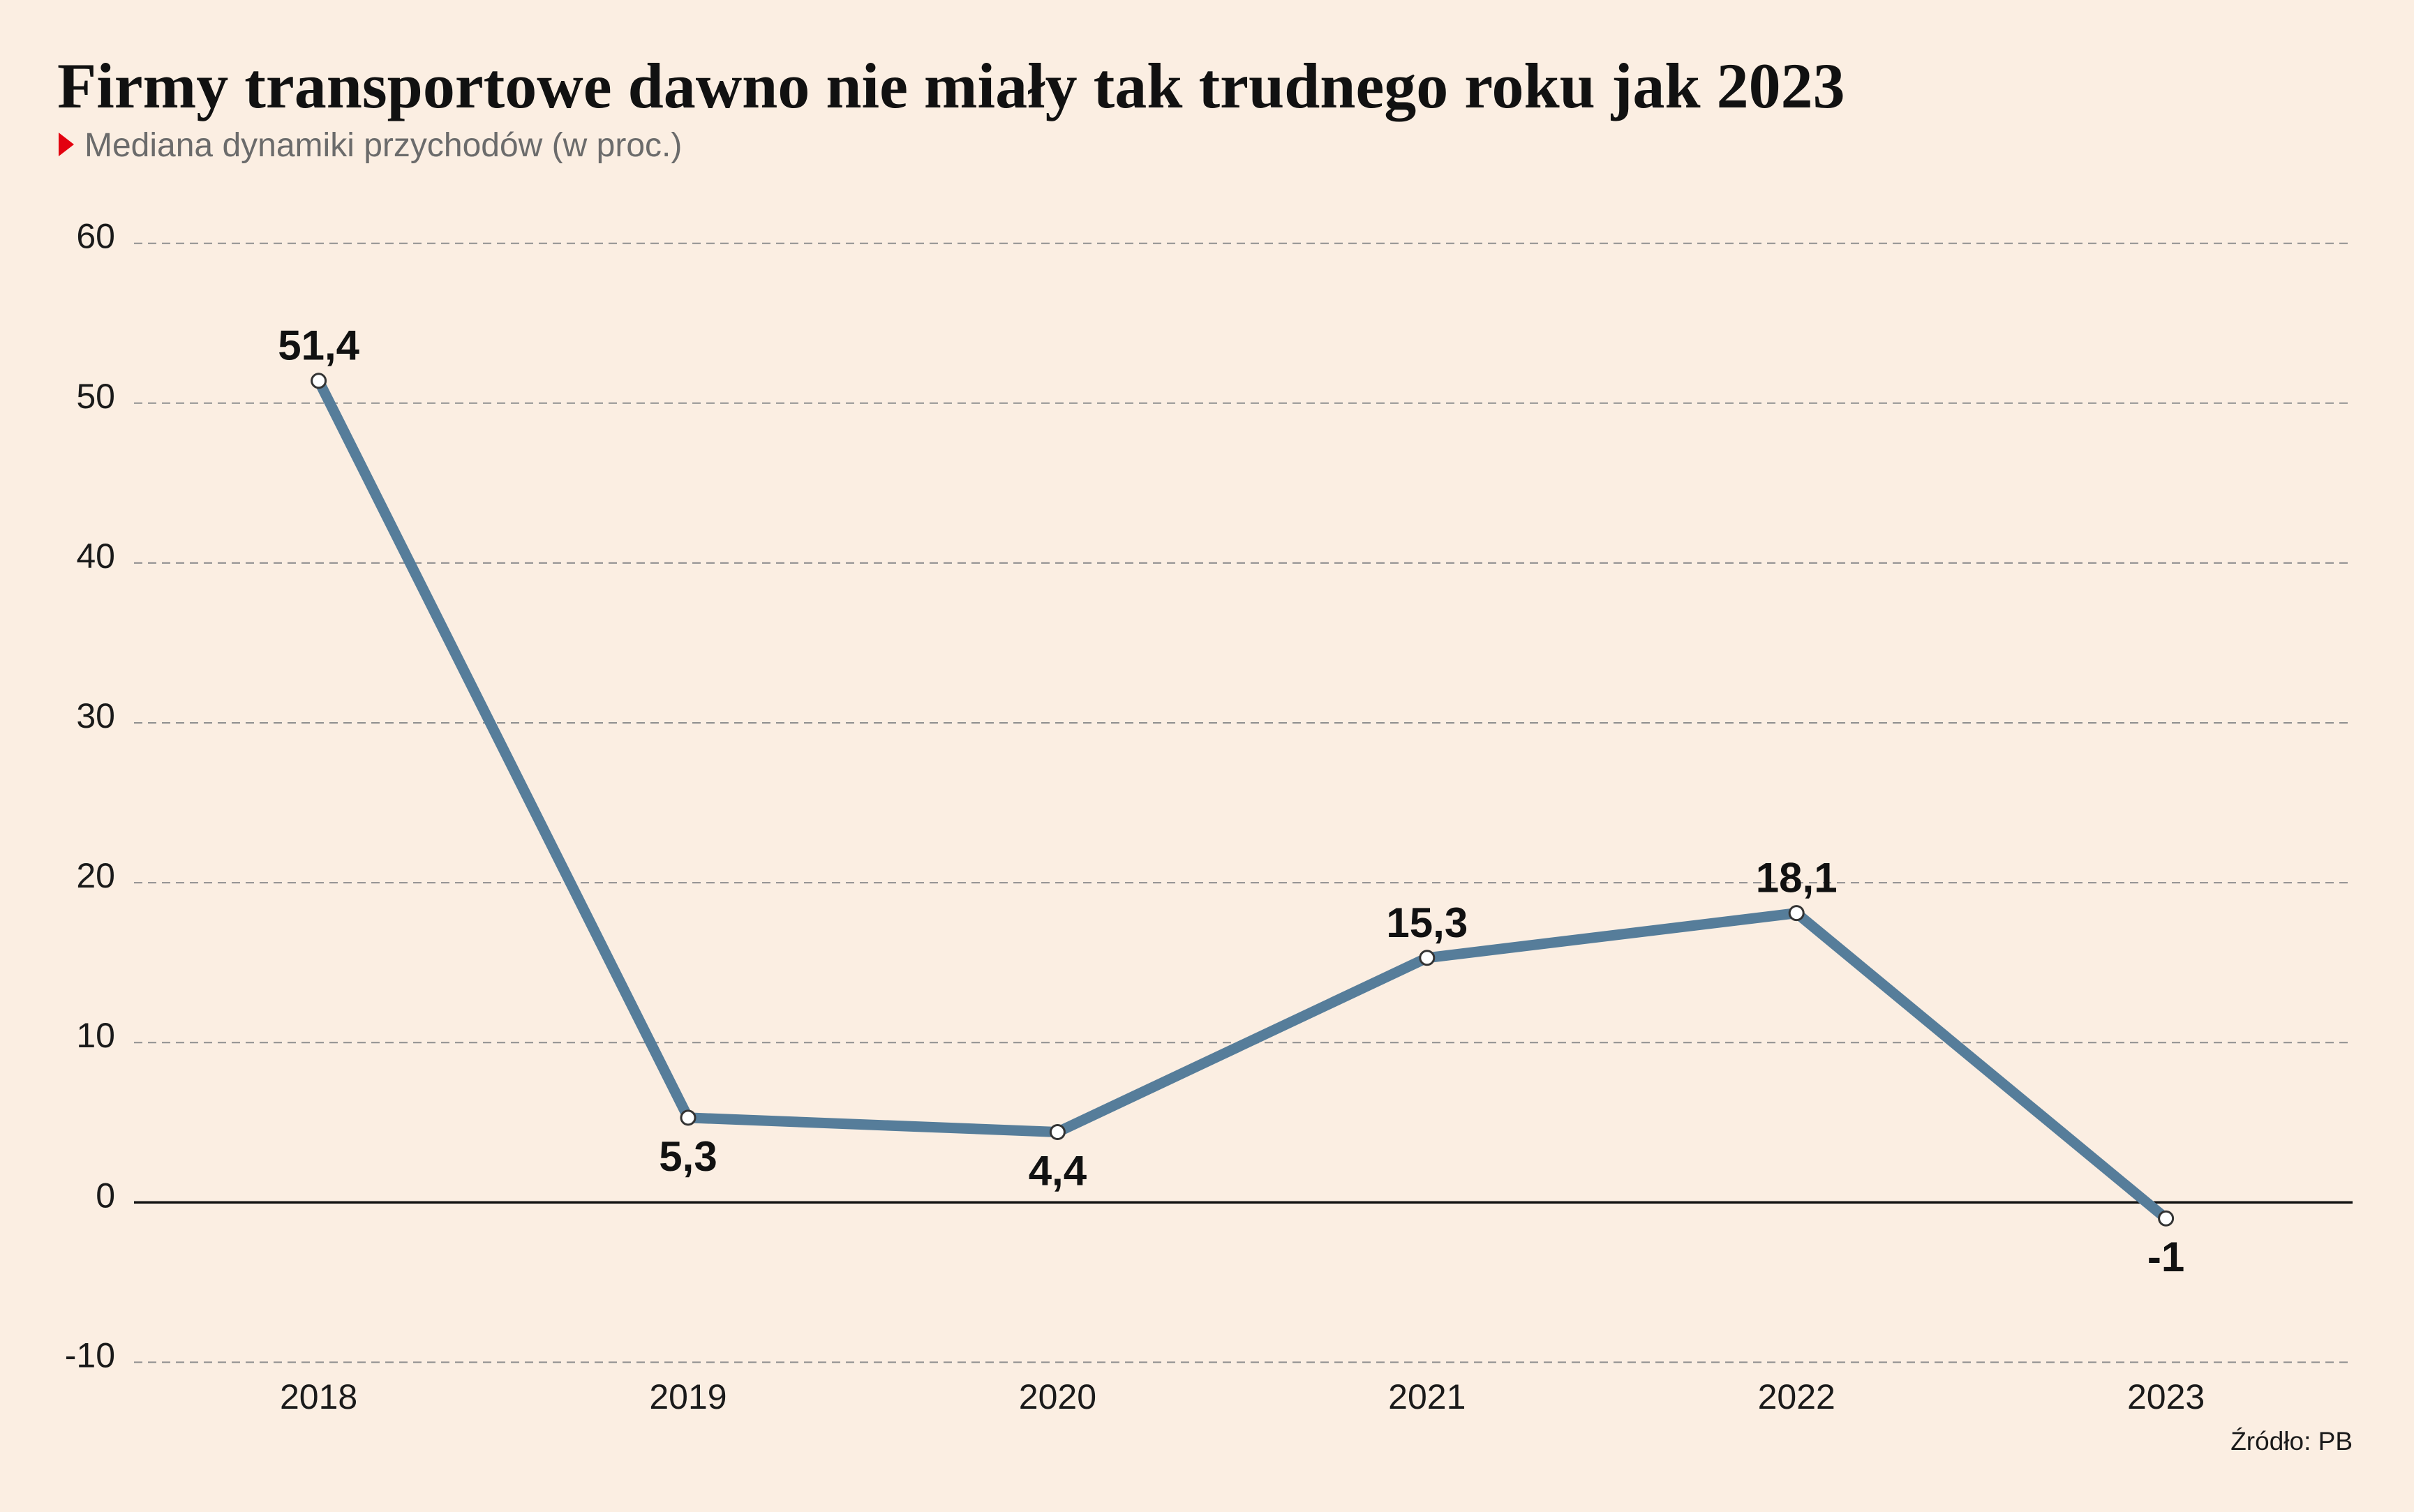 The image size is (2414, 1512). Describe the element at coordinates (96, 396) in the screenshot. I see `y-tick-label: 50` at that location.